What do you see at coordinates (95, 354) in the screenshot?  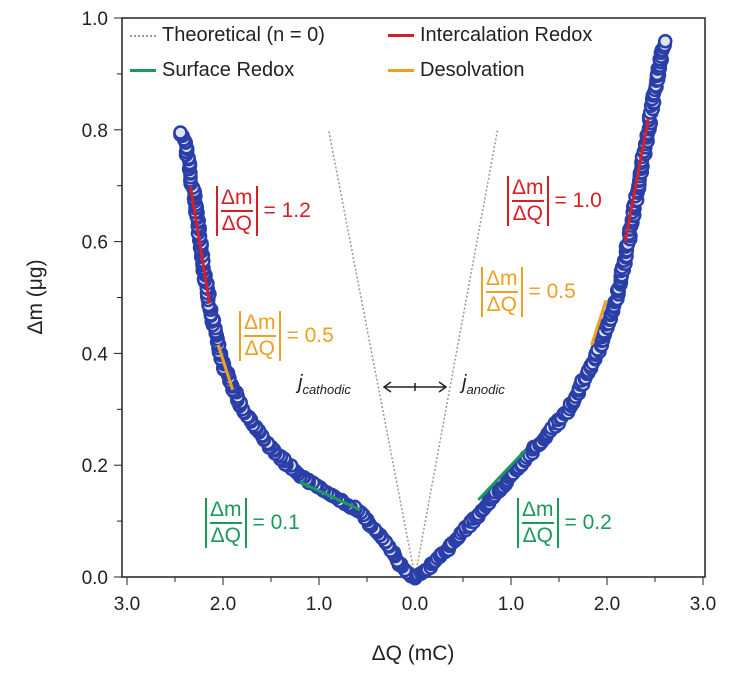 I see `y-tick-label: 0.4` at bounding box center [95, 354].